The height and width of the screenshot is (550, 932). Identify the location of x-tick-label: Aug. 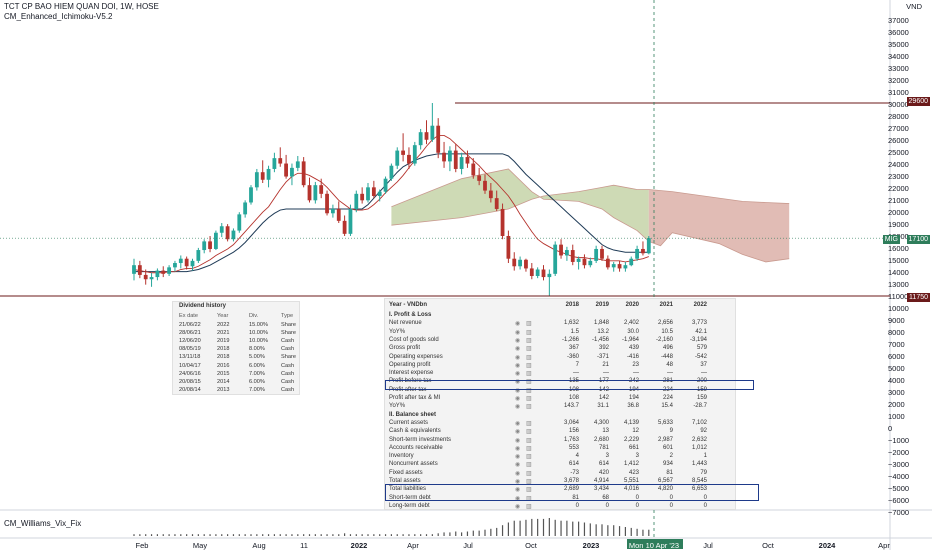
(259, 545).